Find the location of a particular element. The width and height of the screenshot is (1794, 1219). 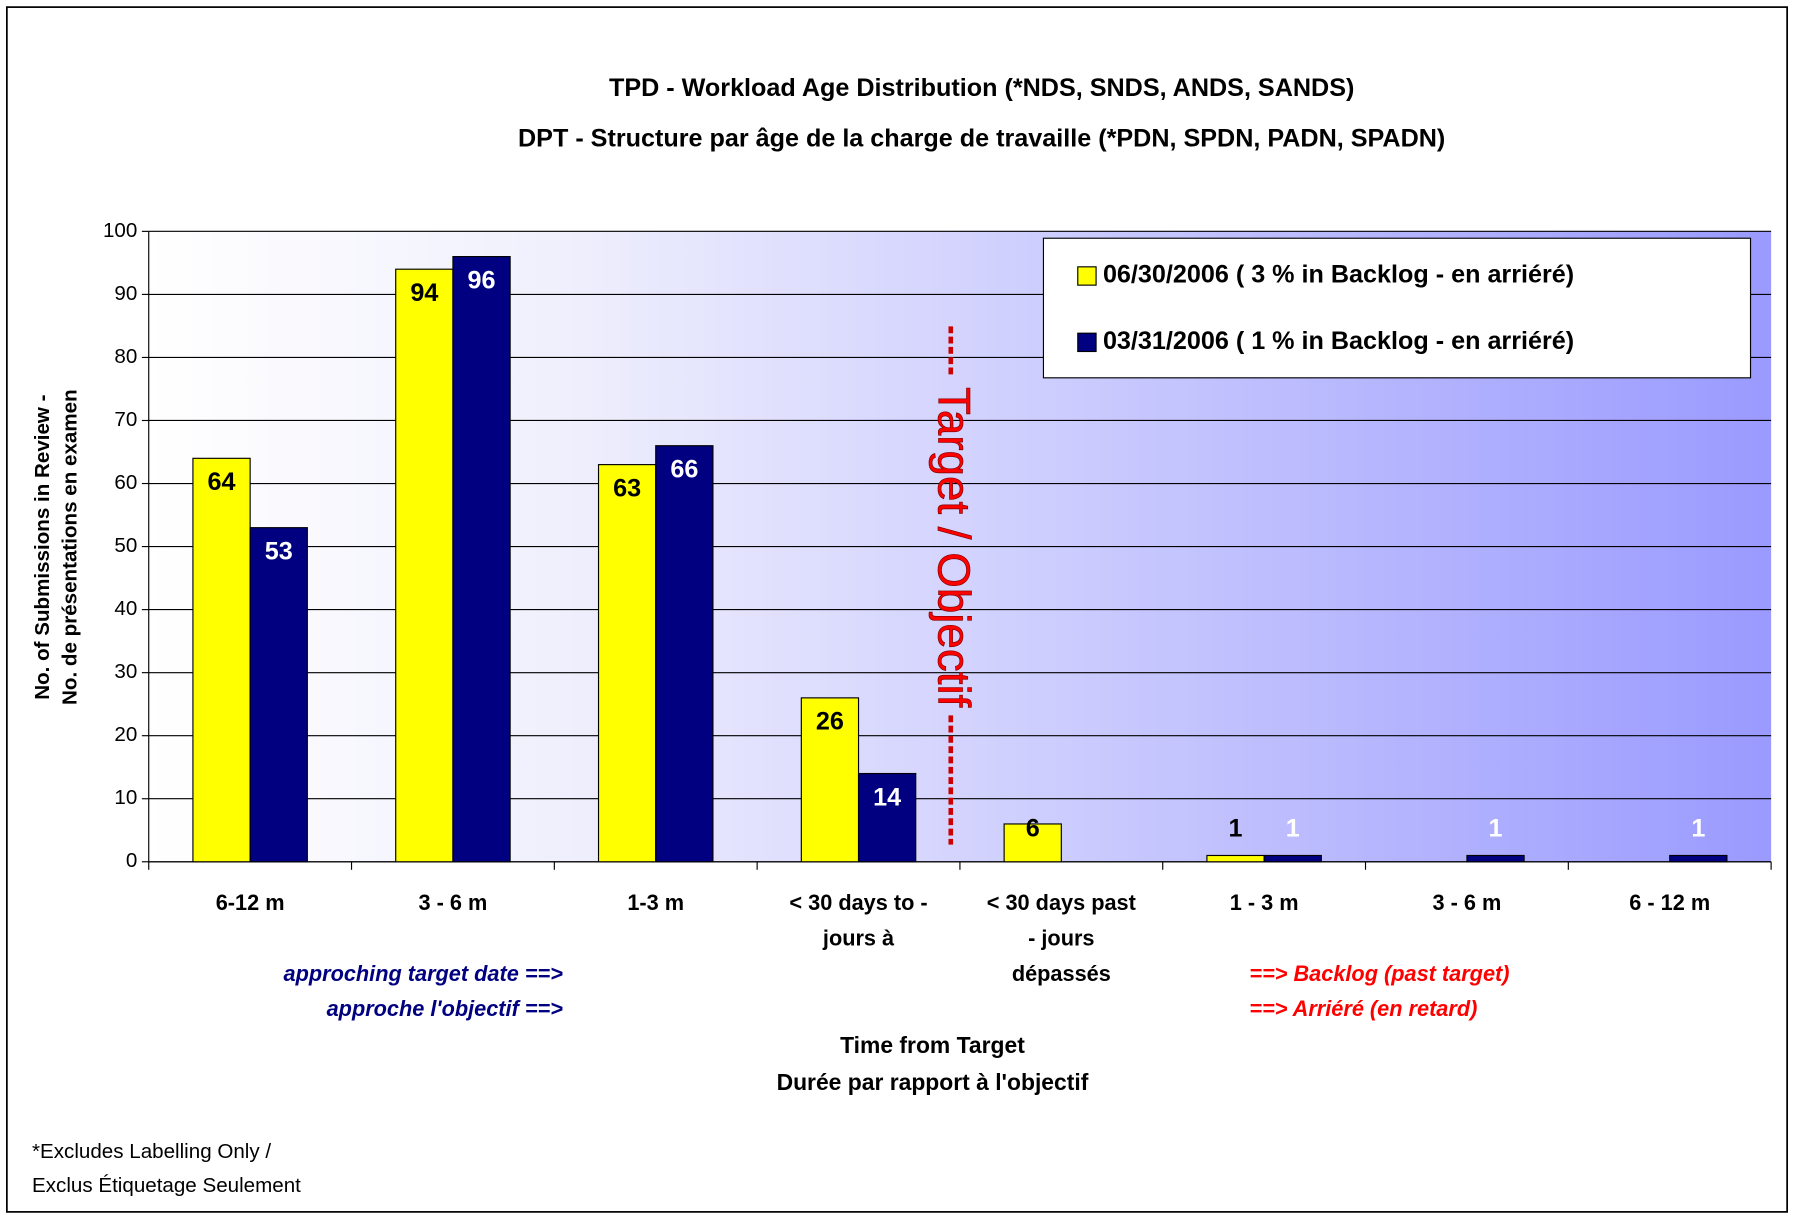

footnote: Exclus Étiquetage Seulement is located at coordinates (166, 1185).